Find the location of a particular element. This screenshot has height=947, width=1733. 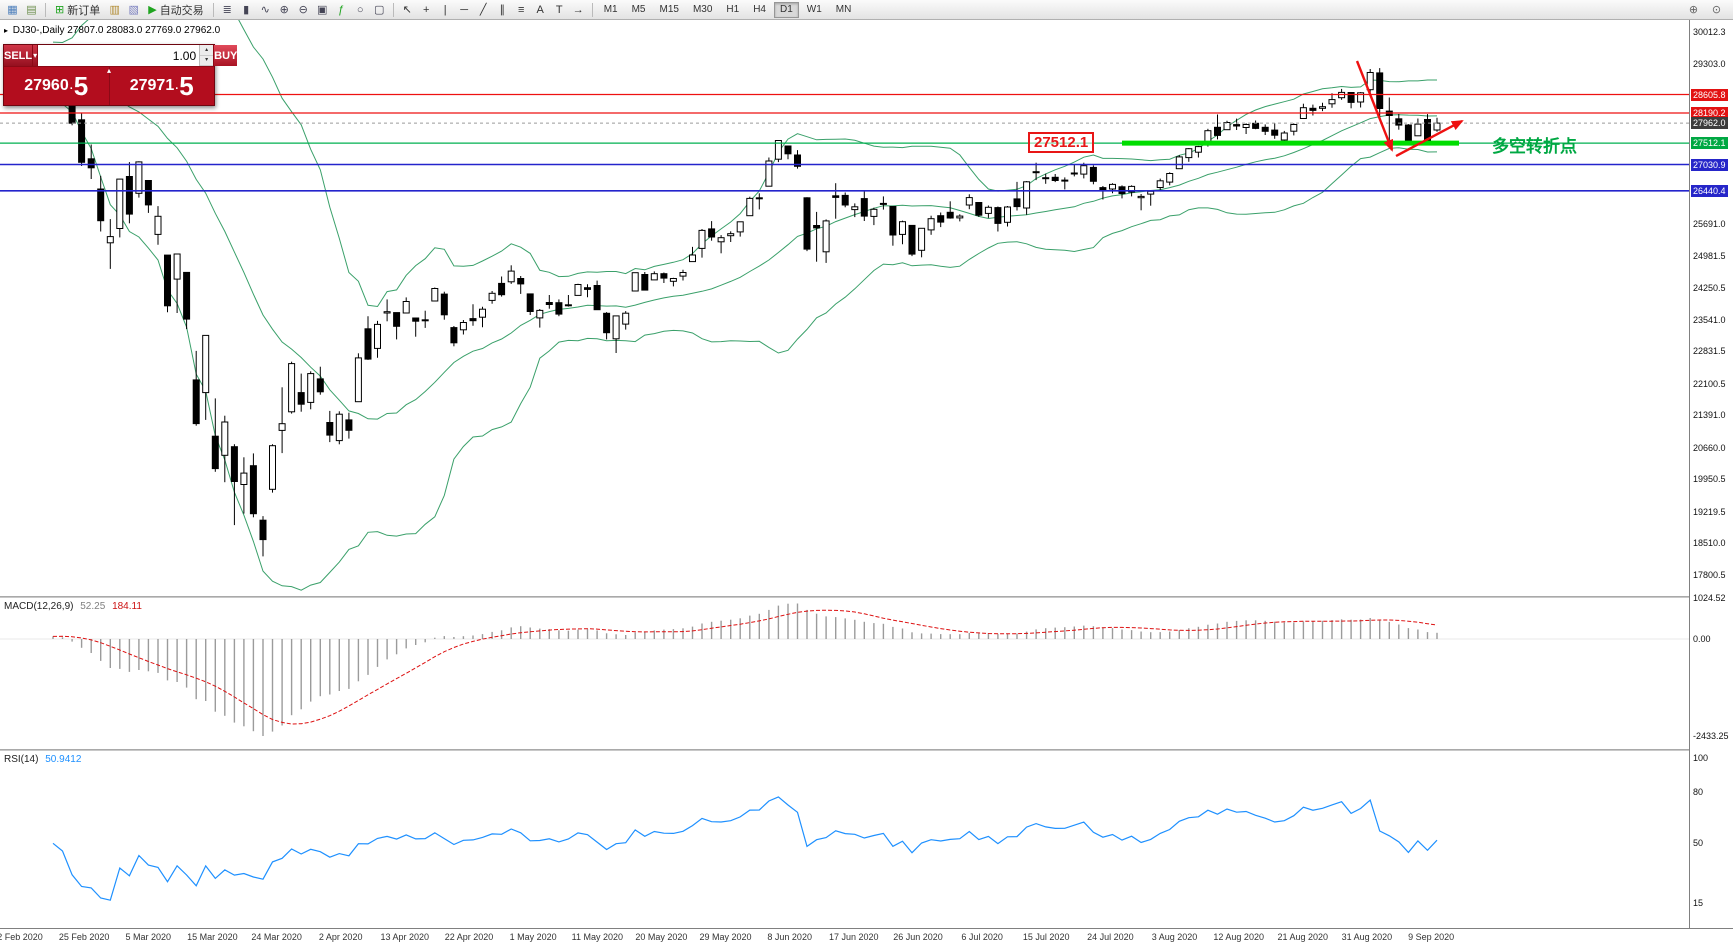

buy-price: 27971. 5 is located at coordinates (162, 86).